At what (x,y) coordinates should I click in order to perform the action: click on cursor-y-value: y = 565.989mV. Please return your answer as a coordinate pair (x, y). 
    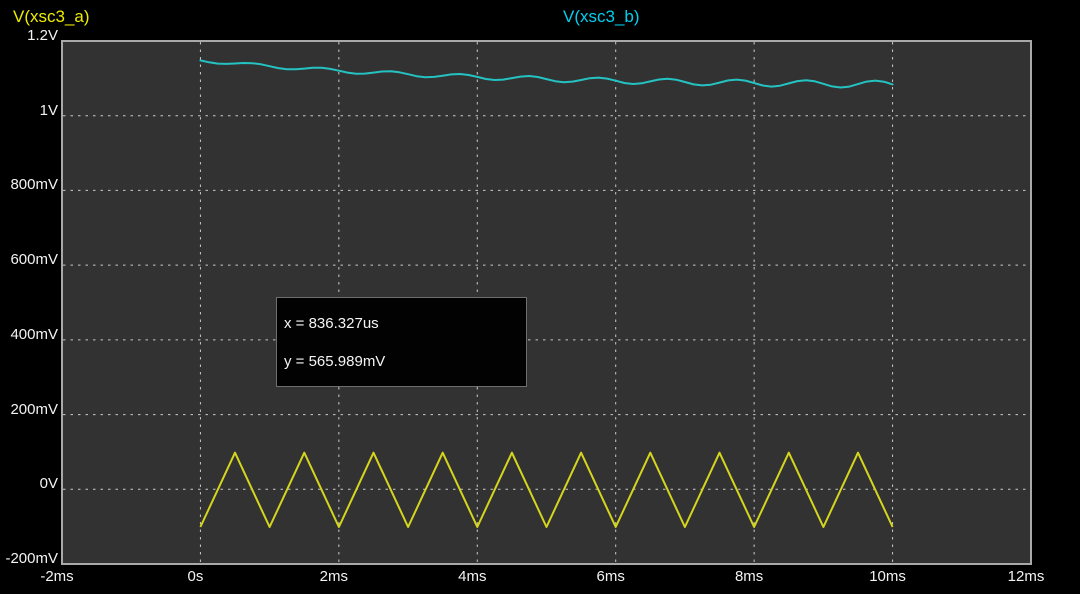
    Looking at the image, I should click on (335, 361).